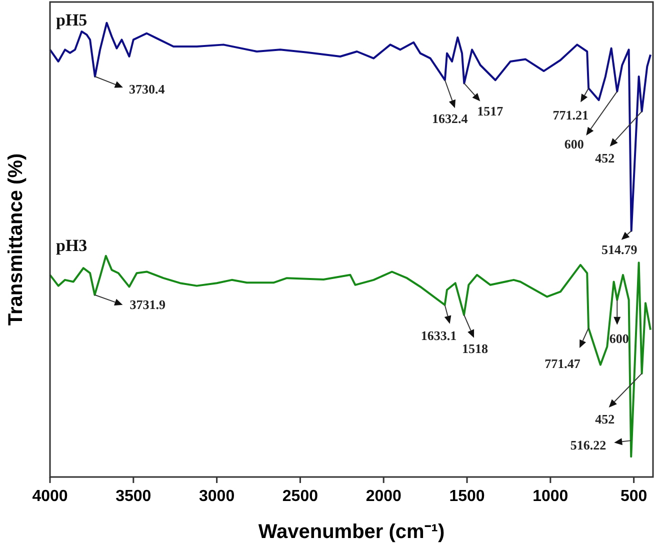  I want to click on annotation: 771.47, so click(562, 364).